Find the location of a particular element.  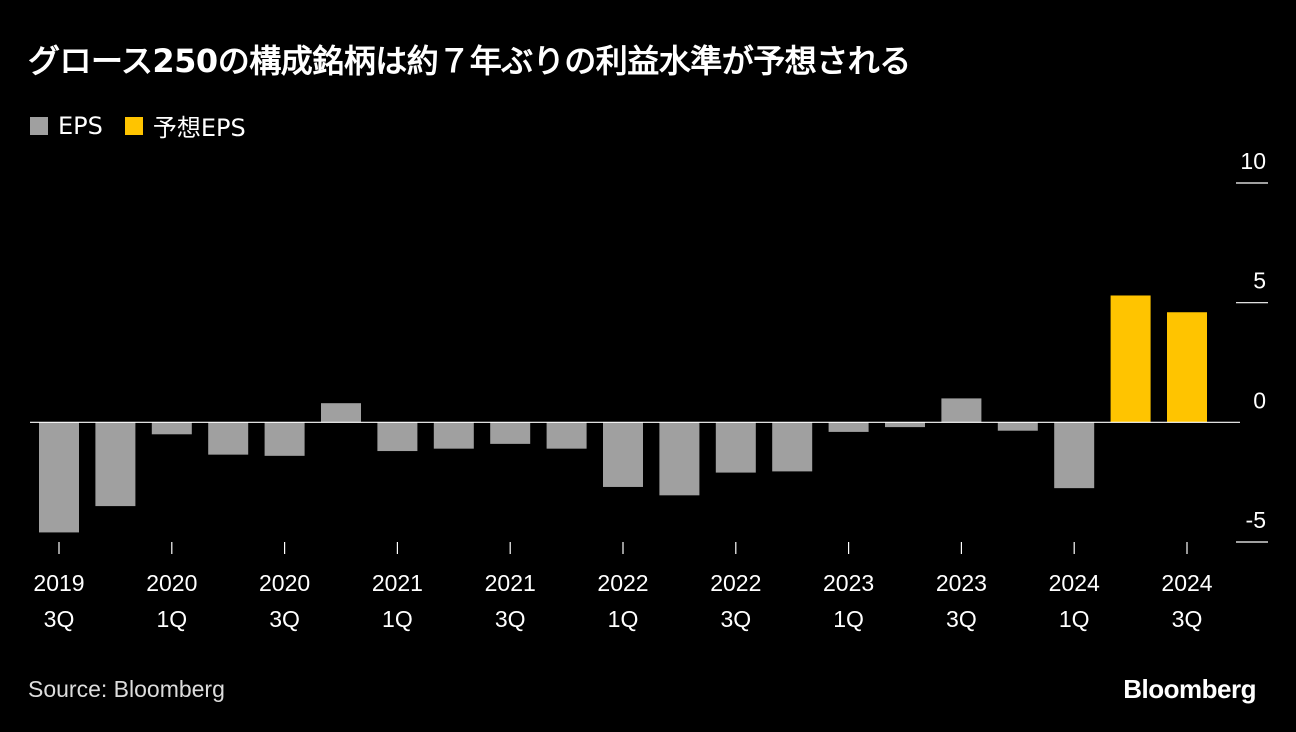

x-tick-label-quarter-4: 3Q is located at coordinates (284, 619).